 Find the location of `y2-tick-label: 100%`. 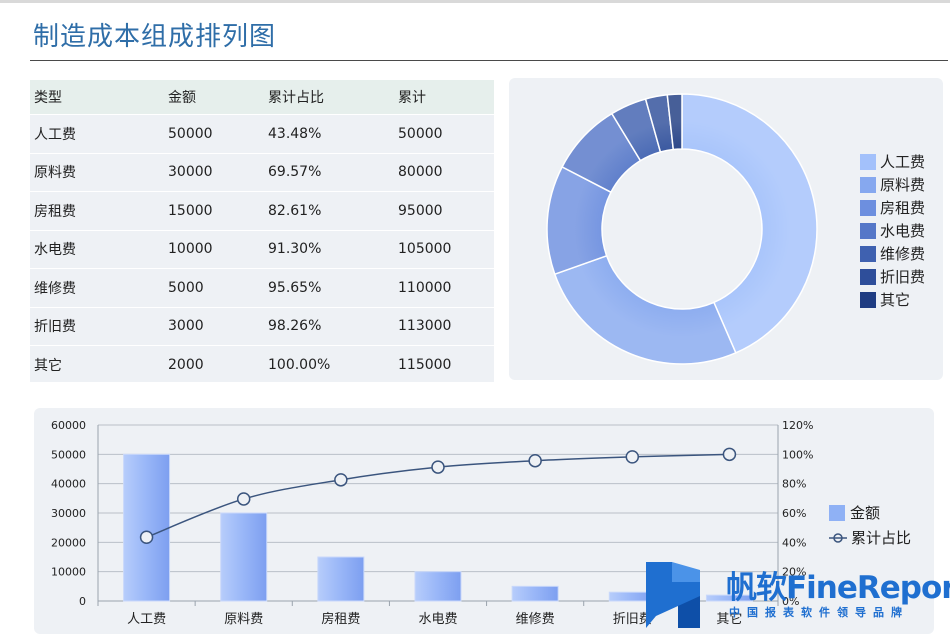

y2-tick-label: 100% is located at coordinates (797, 454).